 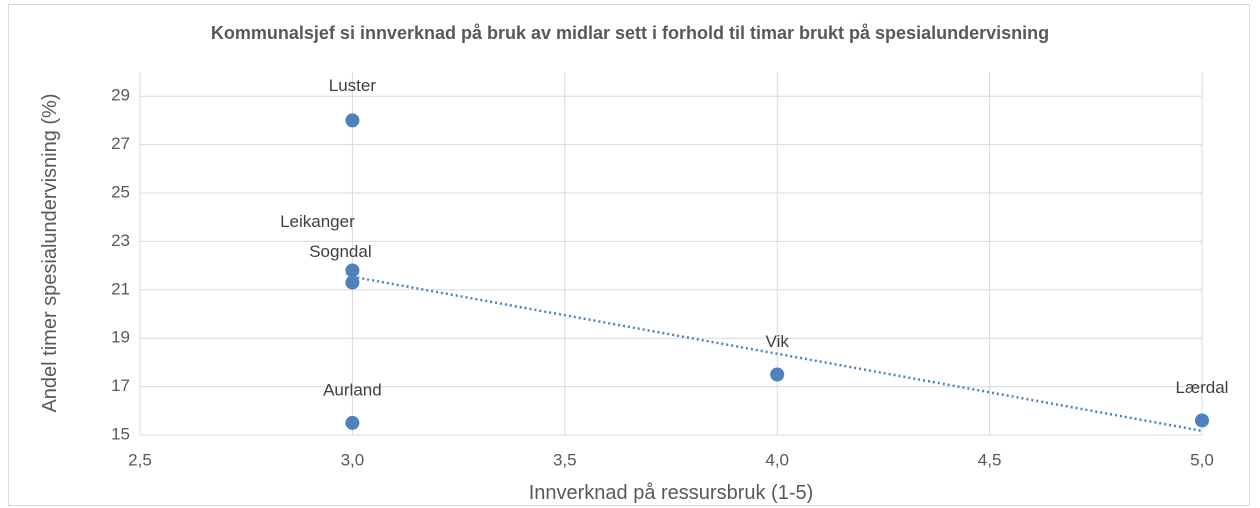 What do you see at coordinates (353, 459) in the screenshot?
I see `x-tick-label: 3,0` at bounding box center [353, 459].